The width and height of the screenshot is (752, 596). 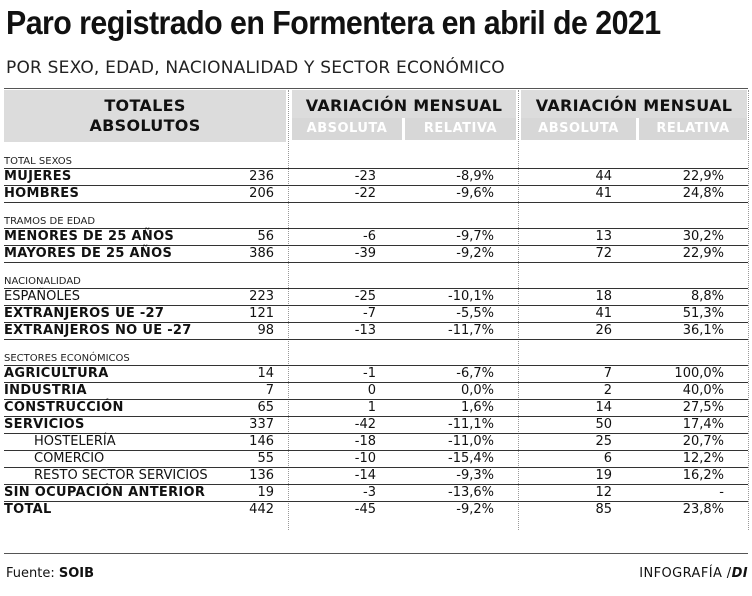 What do you see at coordinates (42, 193) in the screenshot?
I see `row-label: HOMBRES` at bounding box center [42, 193].